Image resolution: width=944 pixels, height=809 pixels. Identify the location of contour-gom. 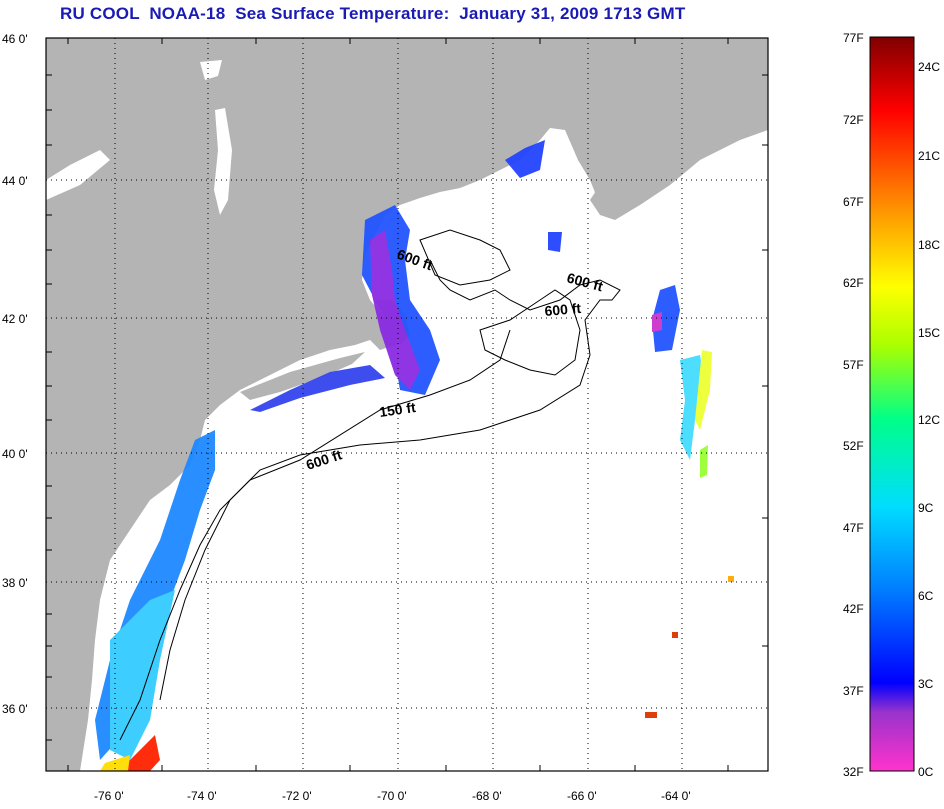
(465, 257).